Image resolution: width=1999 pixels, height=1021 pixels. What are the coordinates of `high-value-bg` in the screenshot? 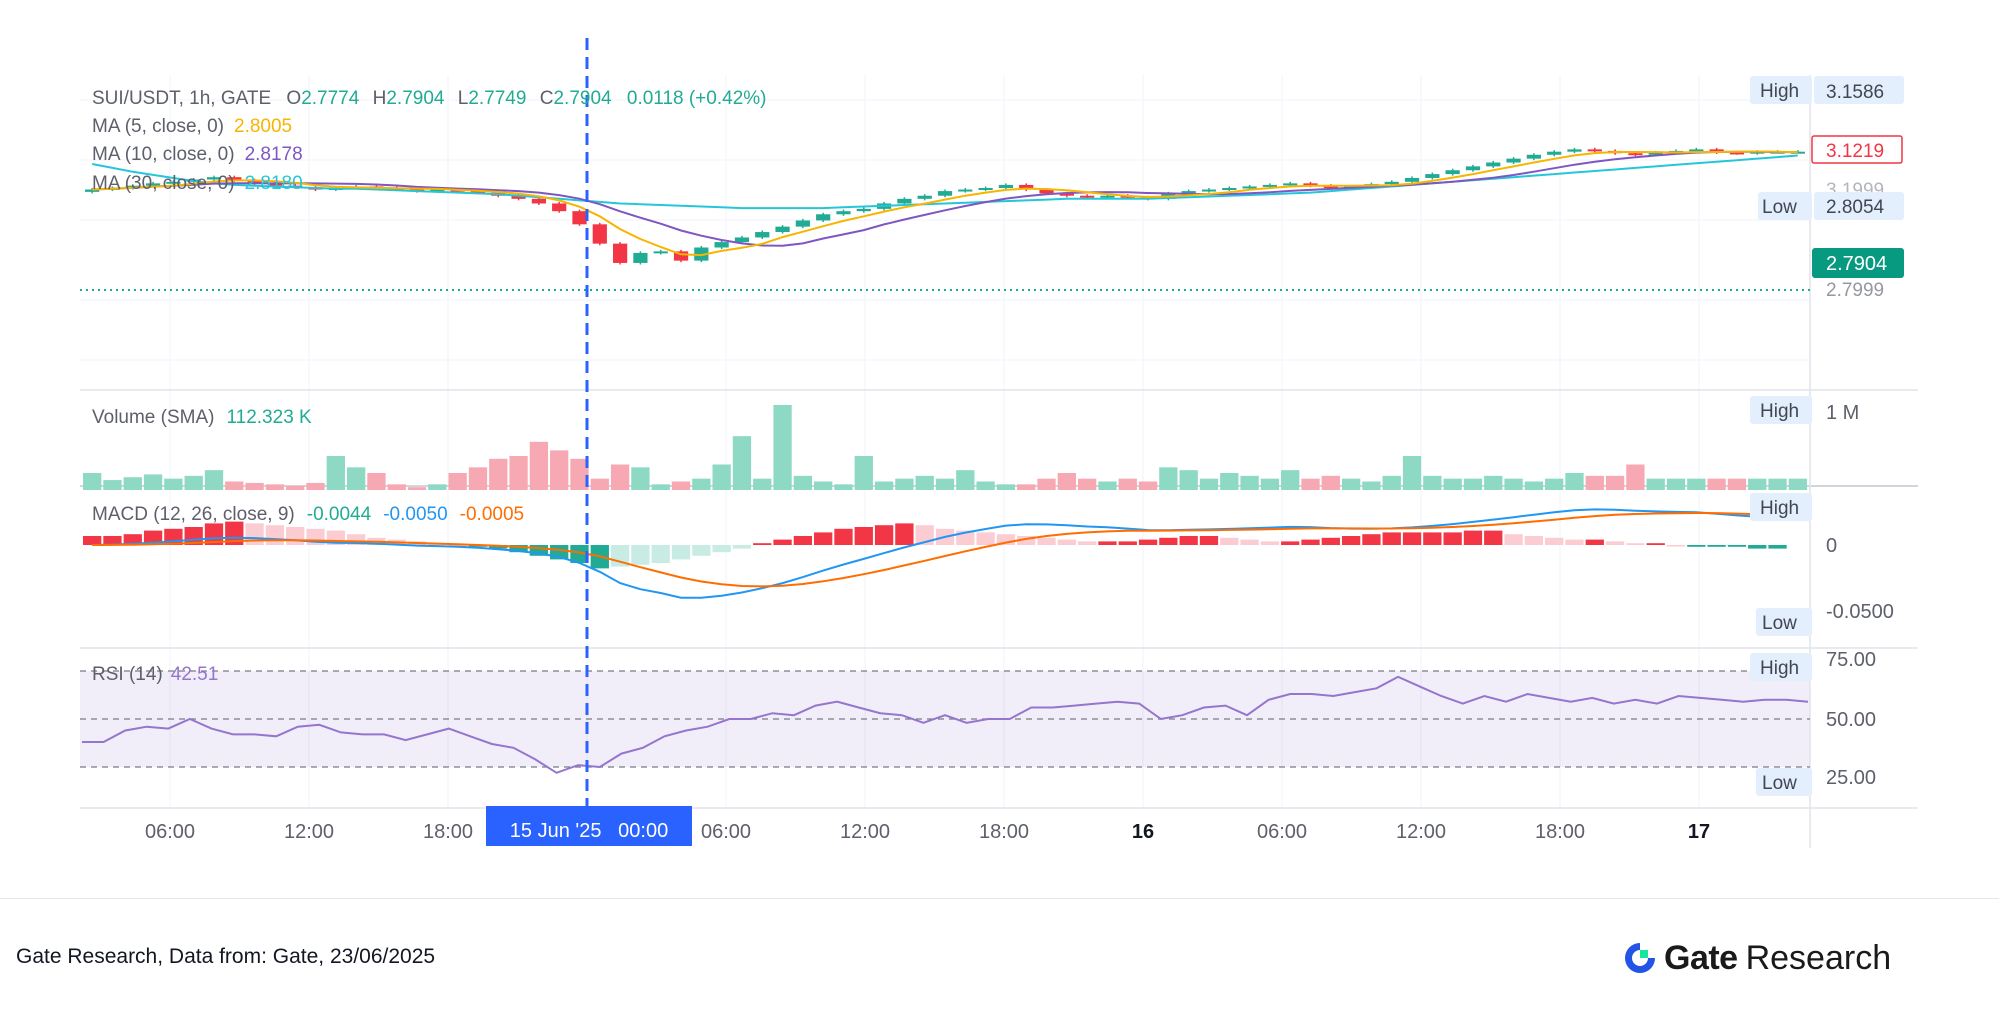 It's located at (1859, 90).